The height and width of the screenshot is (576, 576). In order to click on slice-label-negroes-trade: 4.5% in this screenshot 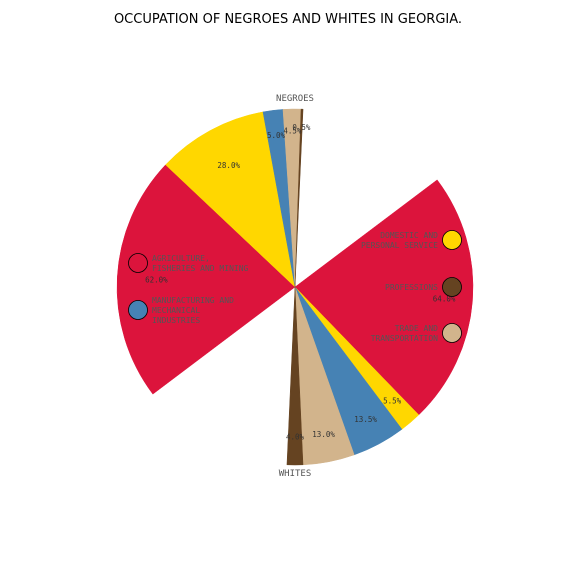, I will do `click(292, 130)`.